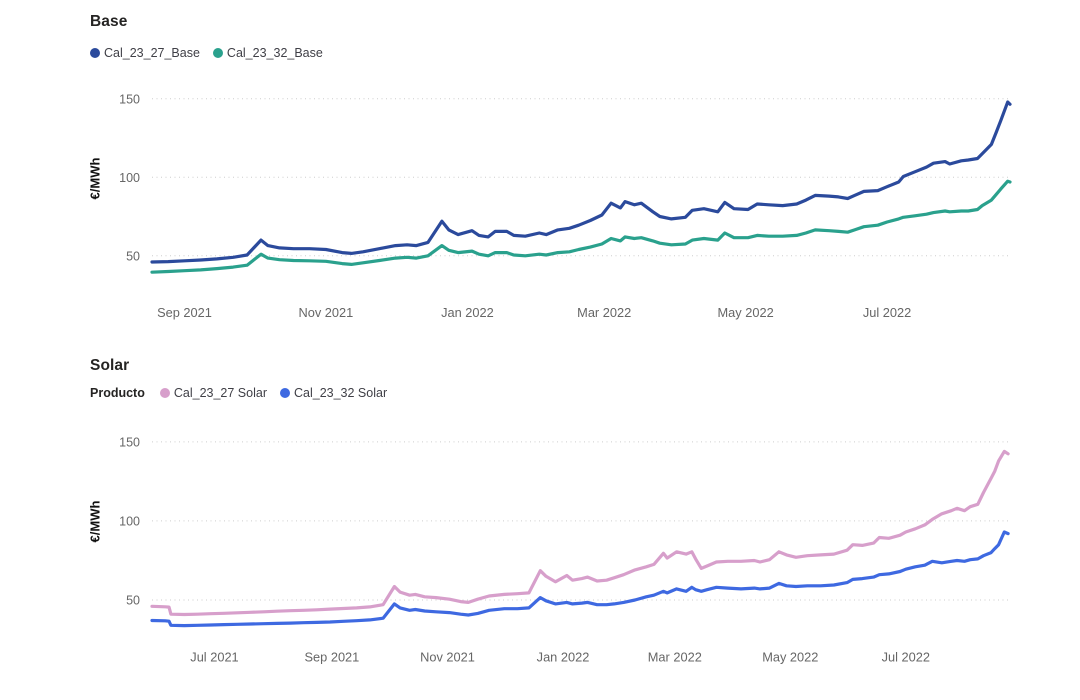  Describe the element at coordinates (340, 393) in the screenshot. I see `legend-item-label: Cal_23_32 Solar` at that location.